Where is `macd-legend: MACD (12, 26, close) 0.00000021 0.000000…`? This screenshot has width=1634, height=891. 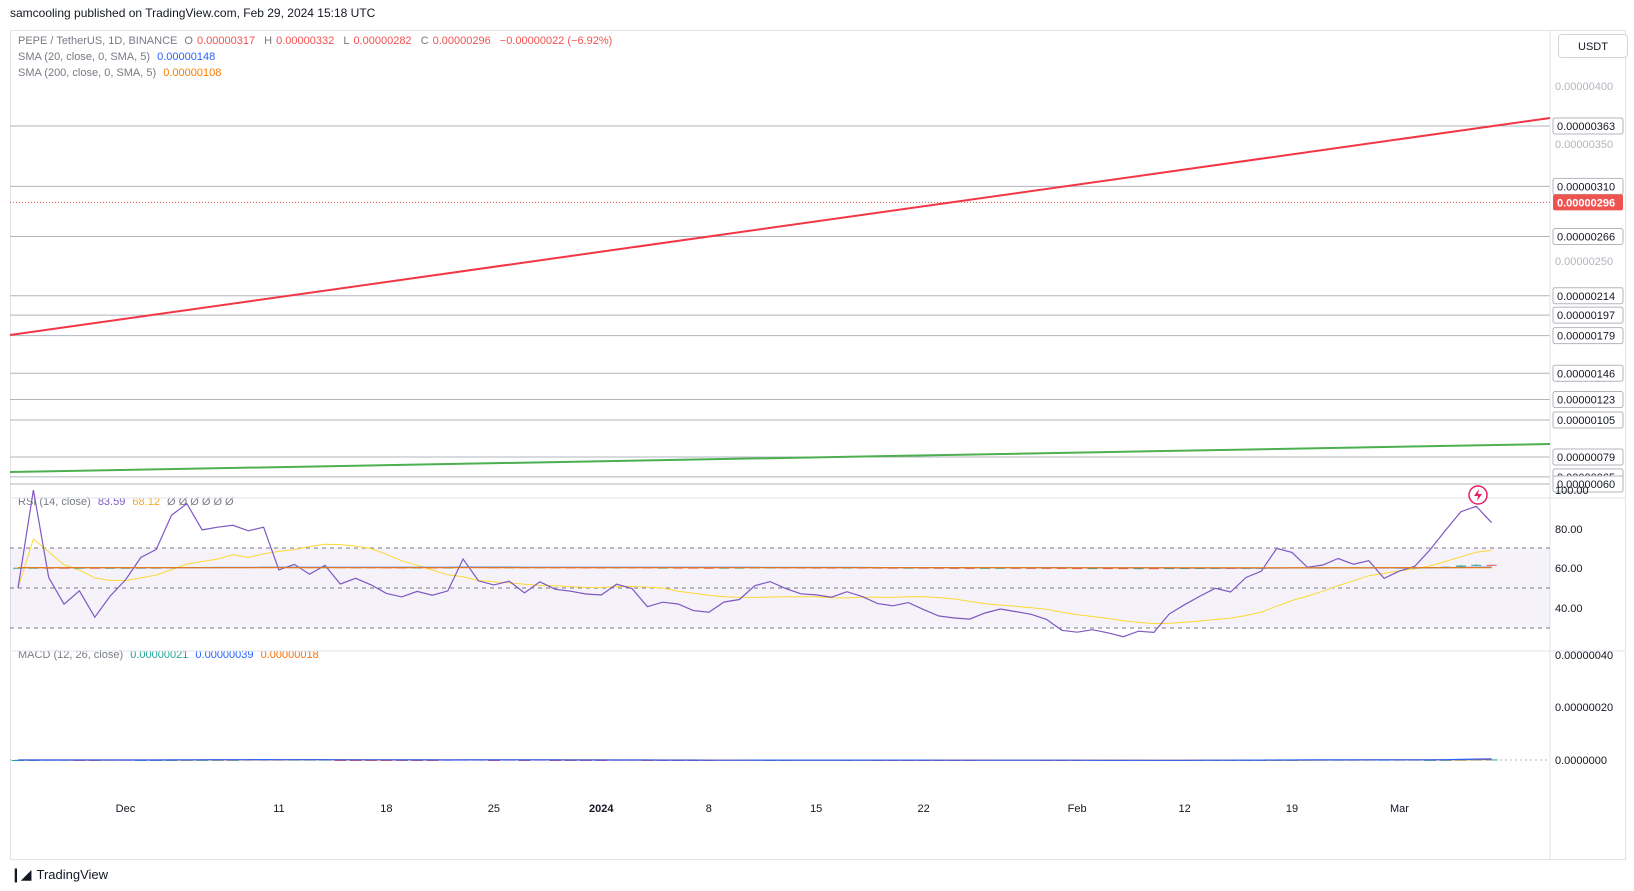 macd-legend: MACD (12, 26, close) 0.00000021 0.000000… is located at coordinates (170, 655).